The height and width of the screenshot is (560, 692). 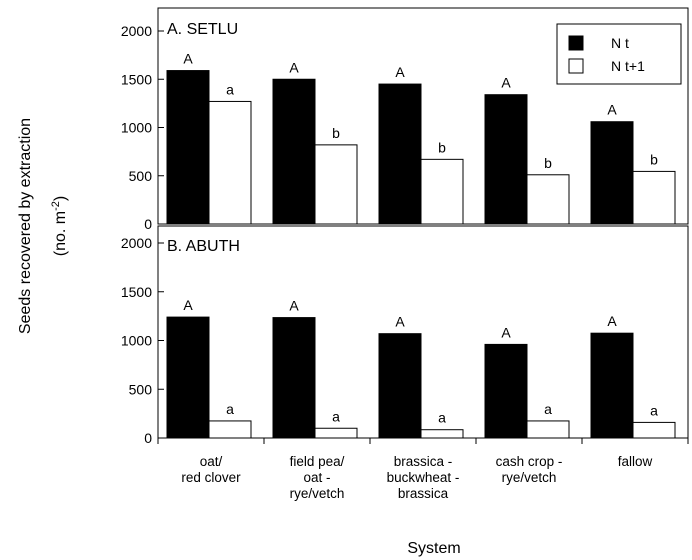 I want to click on category-label-line: fallow, so click(x=635, y=461).